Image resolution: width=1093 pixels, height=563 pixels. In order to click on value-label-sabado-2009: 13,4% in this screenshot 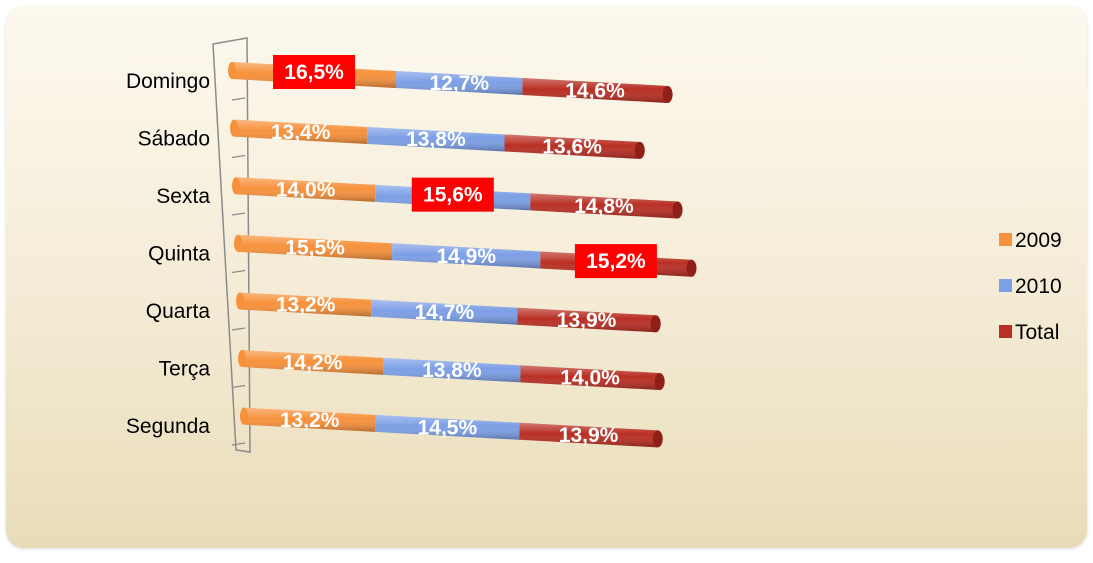, I will do `click(301, 132)`.